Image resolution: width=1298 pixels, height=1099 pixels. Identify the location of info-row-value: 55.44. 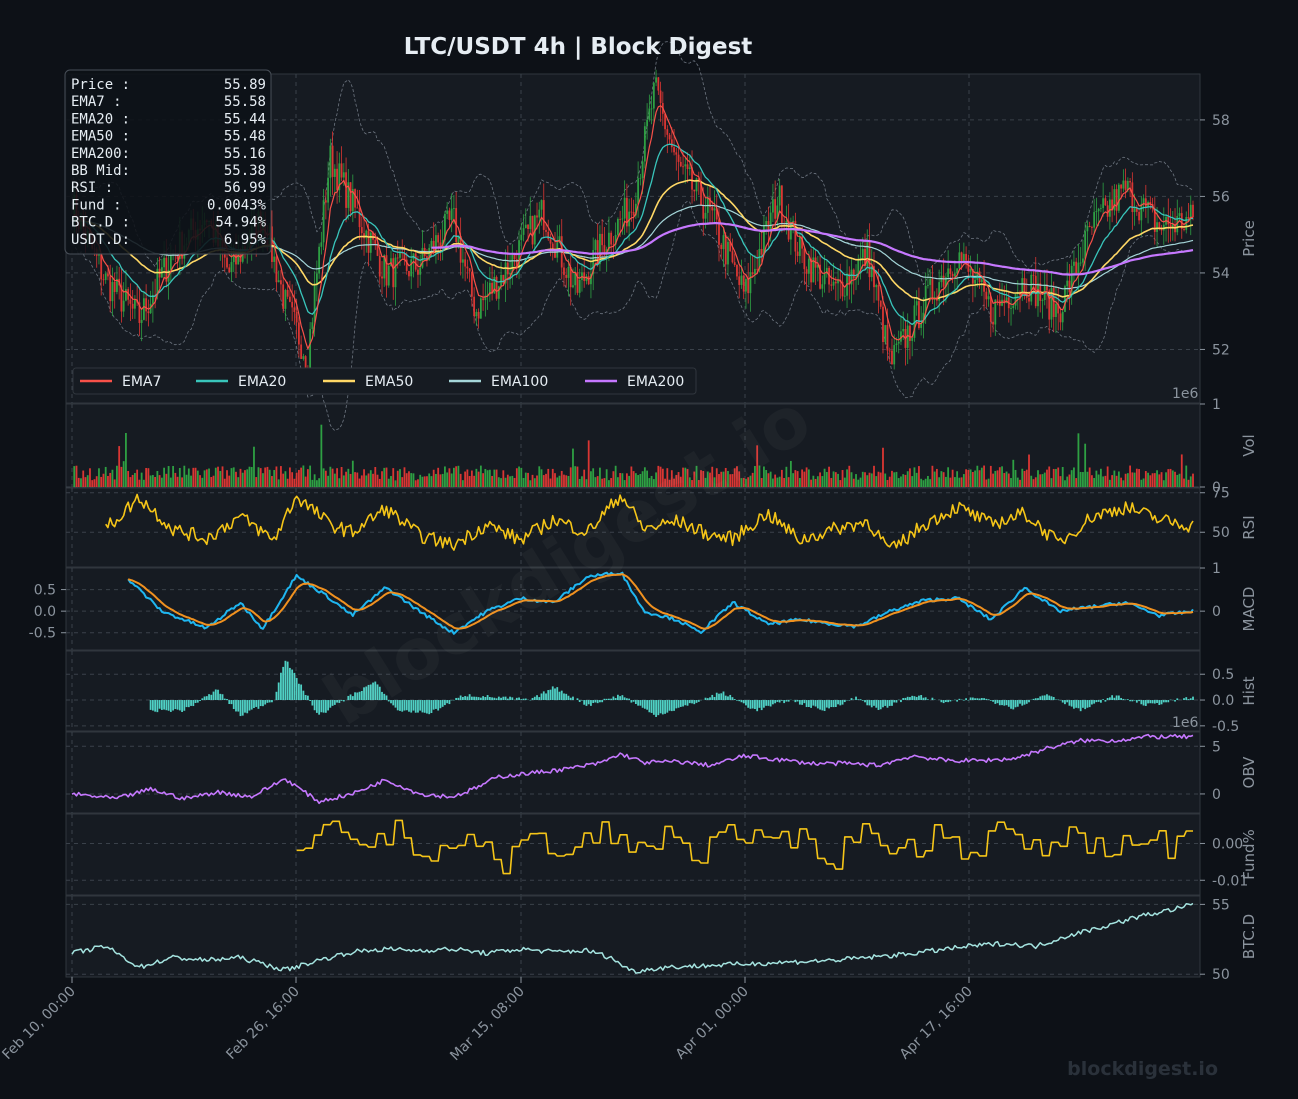
(245, 119).